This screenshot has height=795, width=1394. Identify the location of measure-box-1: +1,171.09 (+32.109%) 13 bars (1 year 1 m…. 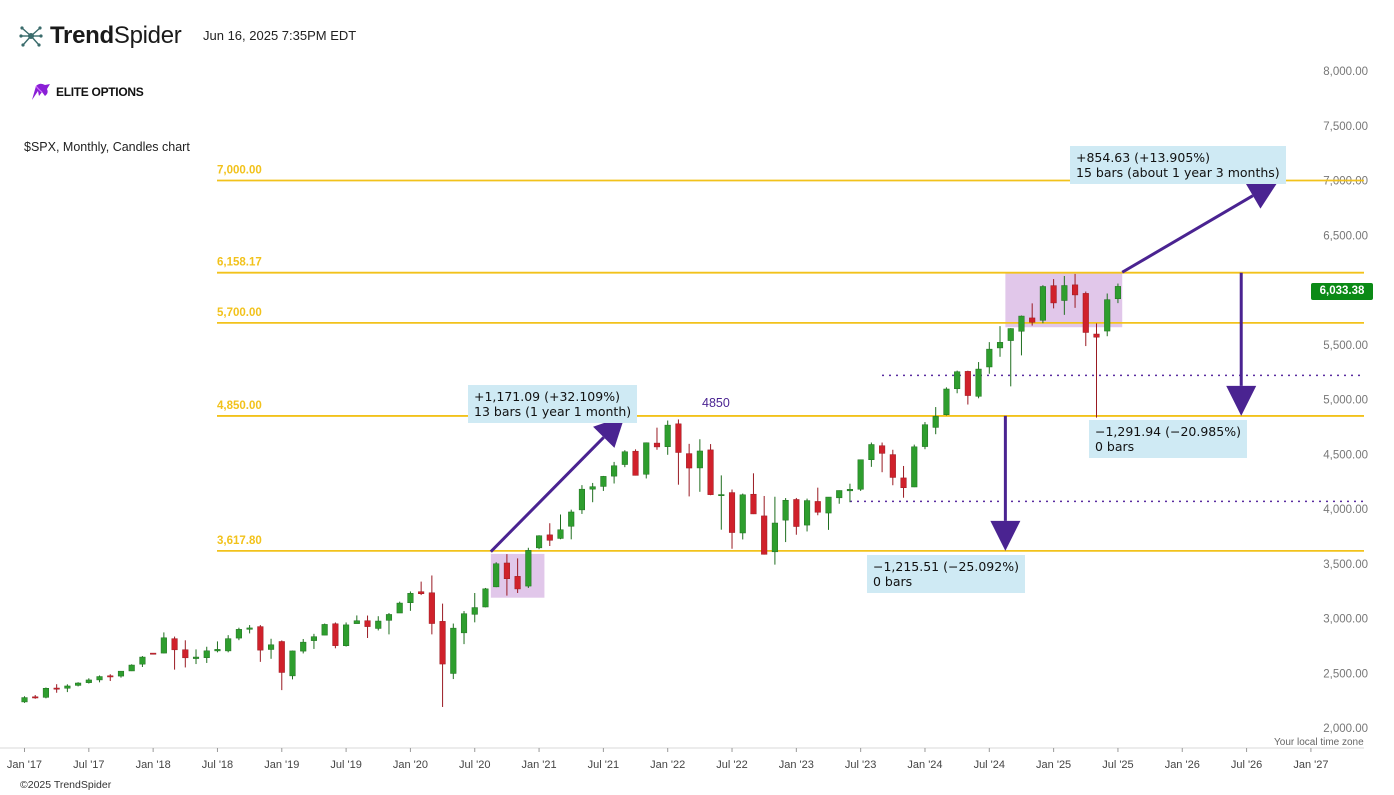
(553, 404).